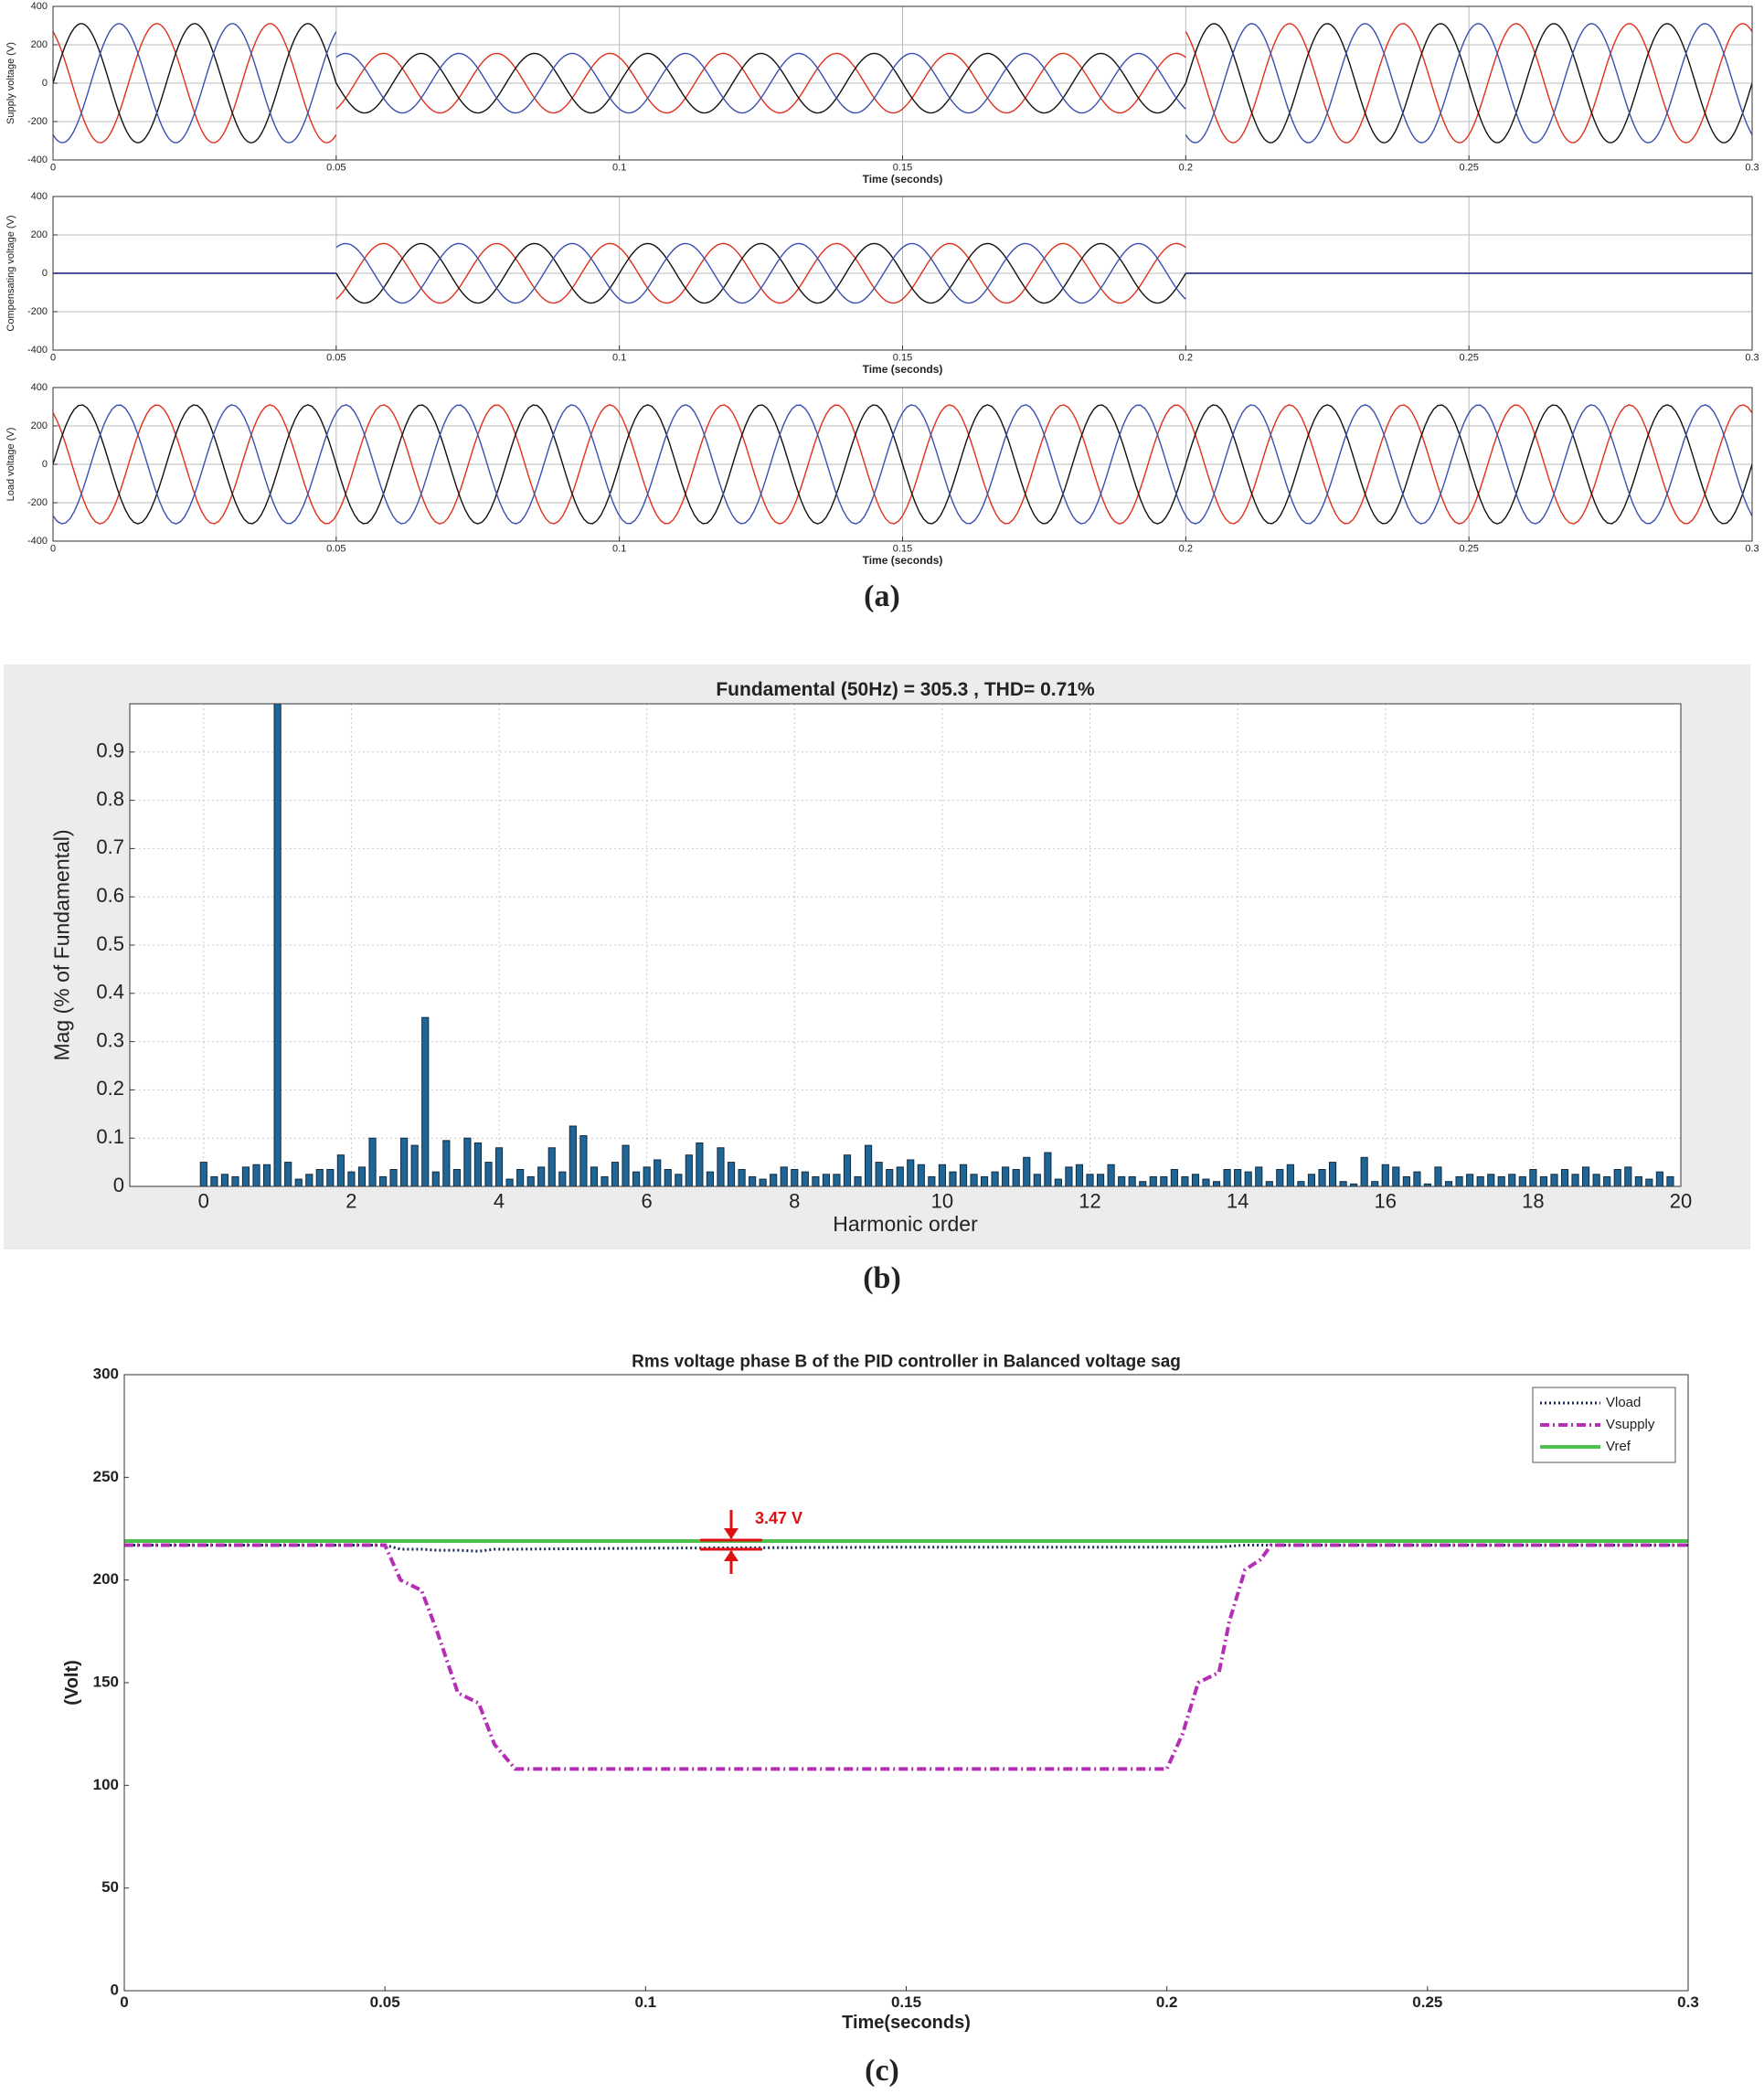 This screenshot has height=2094, width=1764. I want to click on x-tick-label: 8, so click(794, 1200).